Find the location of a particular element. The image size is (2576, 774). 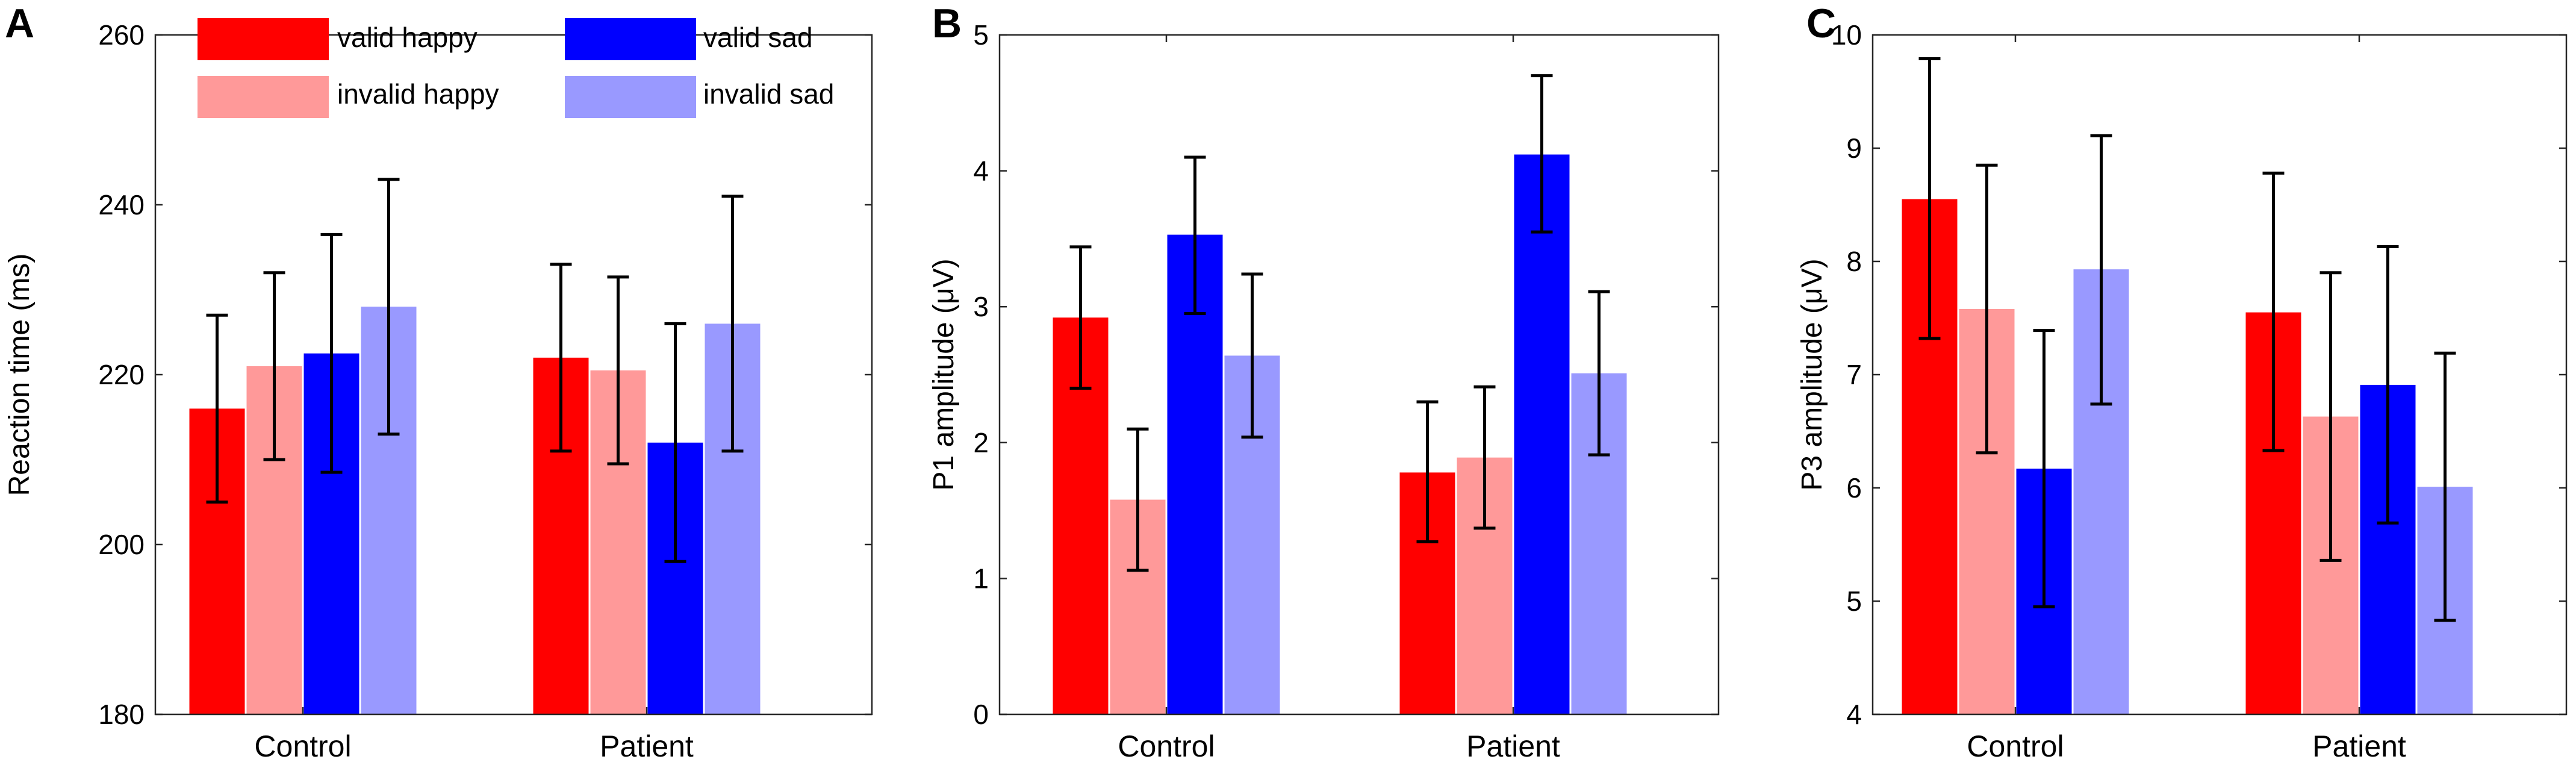

y-tick-label: 0 is located at coordinates (981, 714).